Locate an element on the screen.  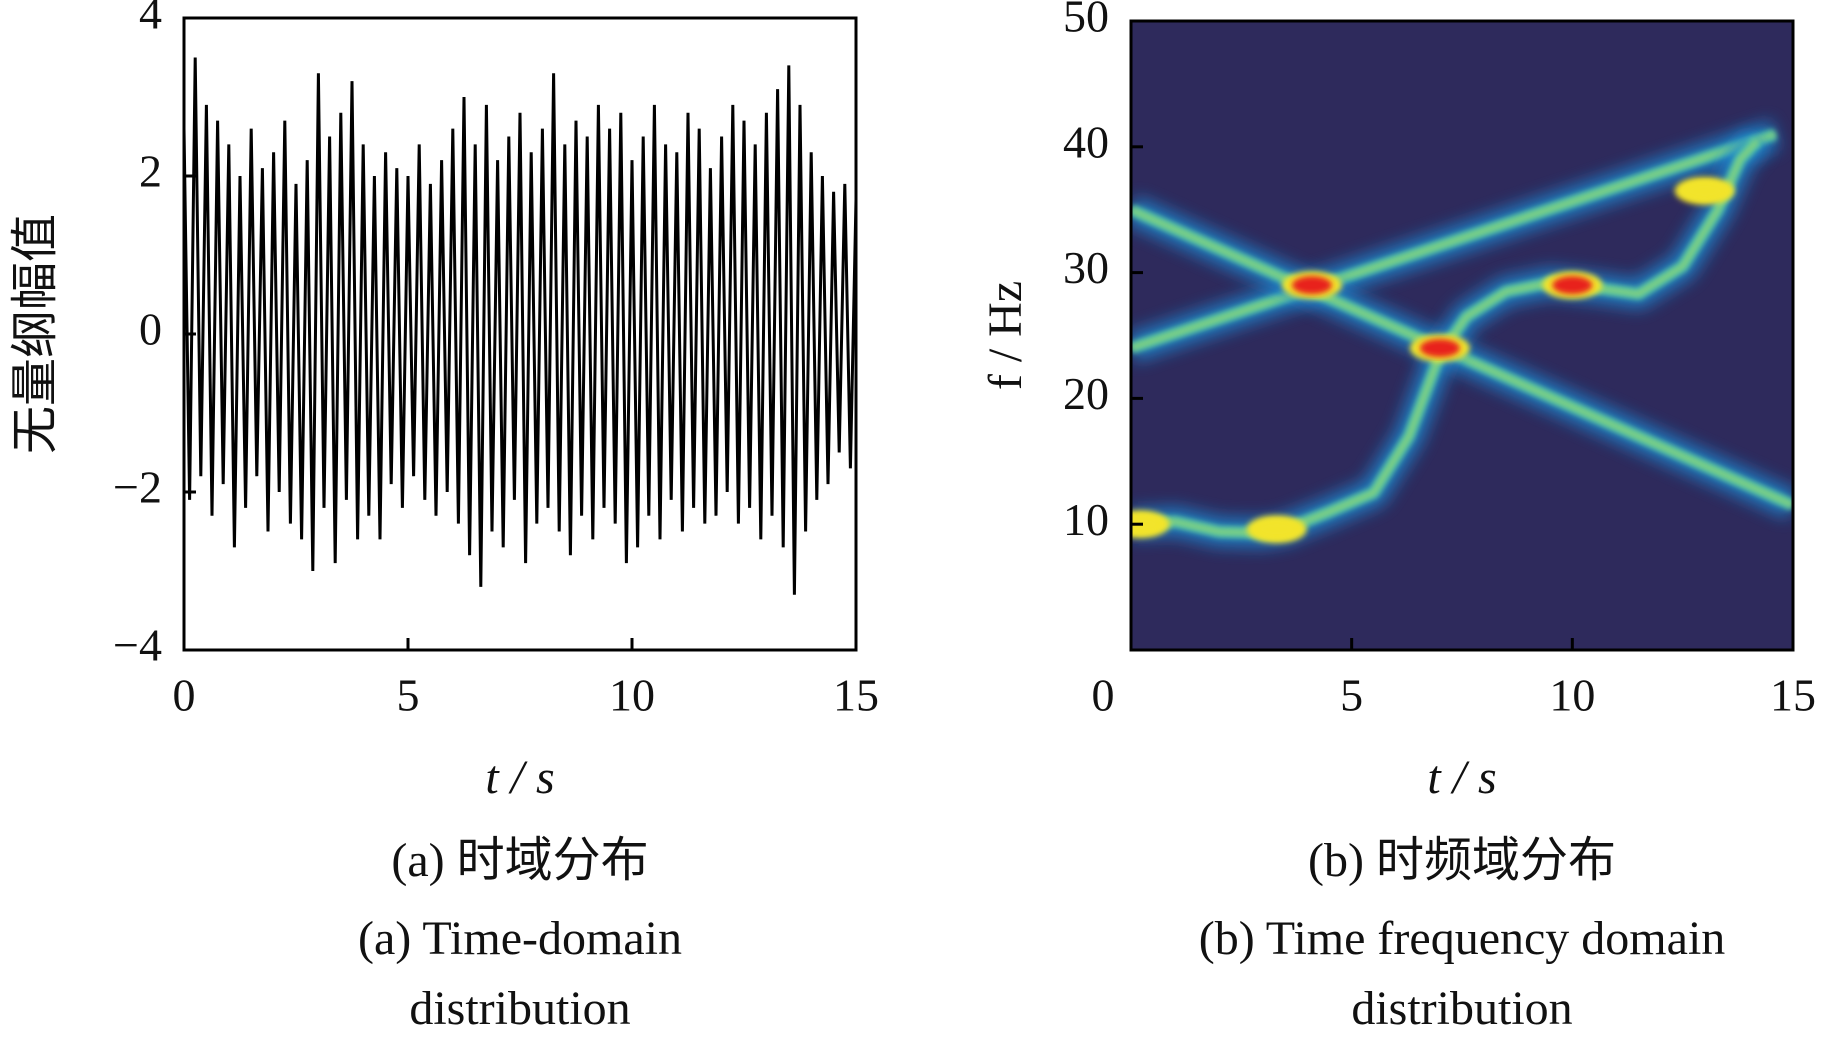
y-tick-label: 10 is located at coordinates (1086, 519).